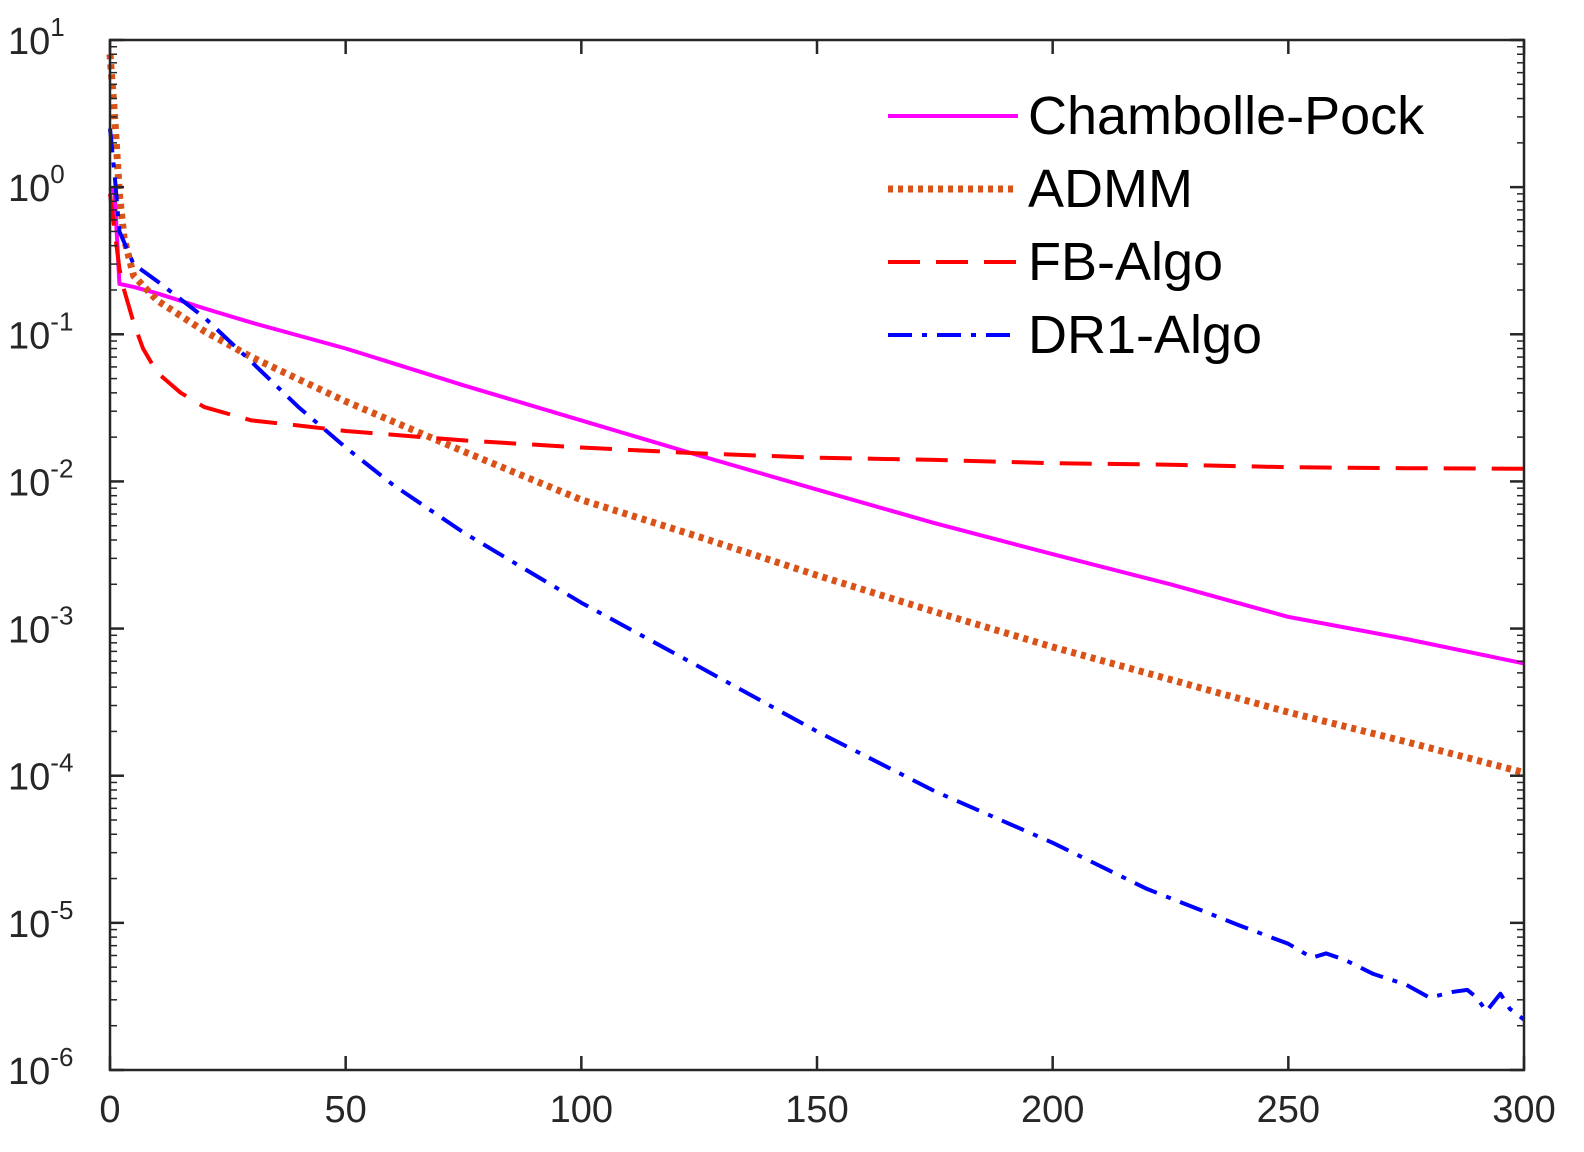  What do you see at coordinates (109, 1110) in the screenshot?
I see `x-tick-label: 0` at bounding box center [109, 1110].